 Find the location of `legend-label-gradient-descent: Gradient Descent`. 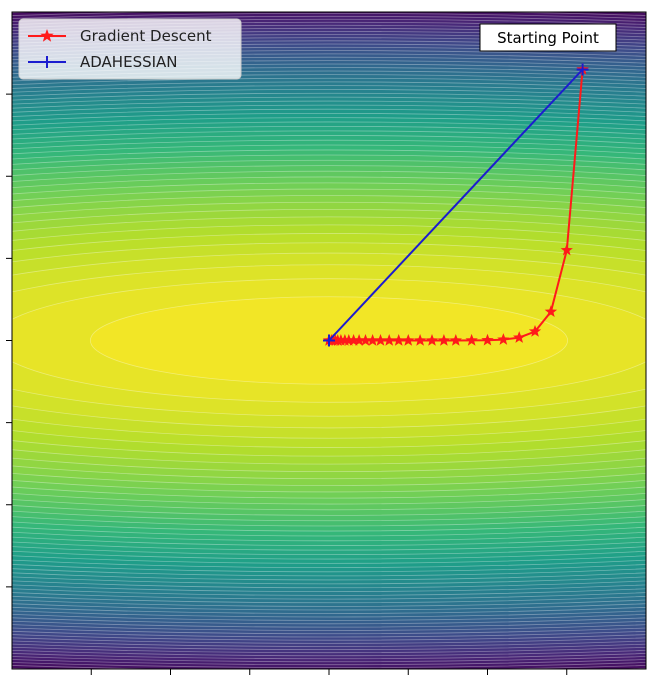

legend-label-gradient-descent: Gradient Descent is located at coordinates (146, 36).